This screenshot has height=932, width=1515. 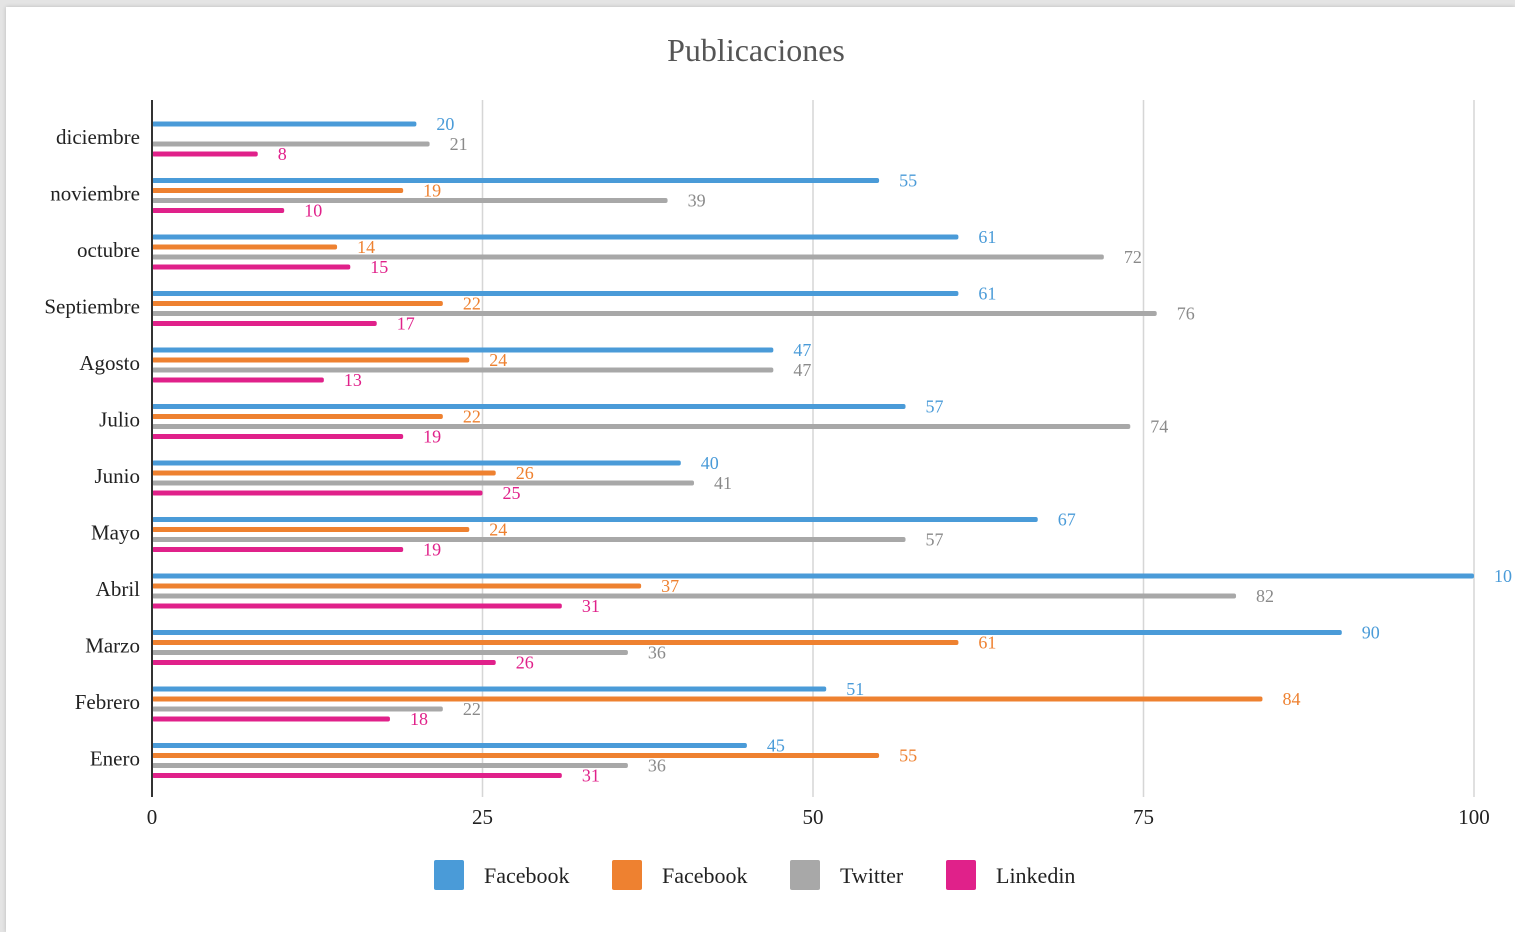 I want to click on data-label: 13, so click(x=353, y=380).